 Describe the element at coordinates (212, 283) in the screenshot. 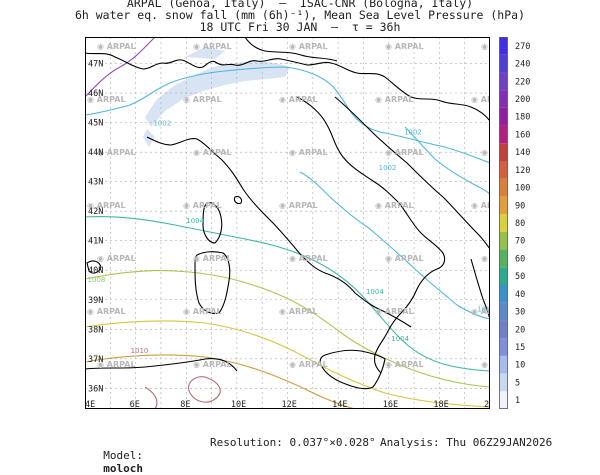

I see `sardinia` at that location.